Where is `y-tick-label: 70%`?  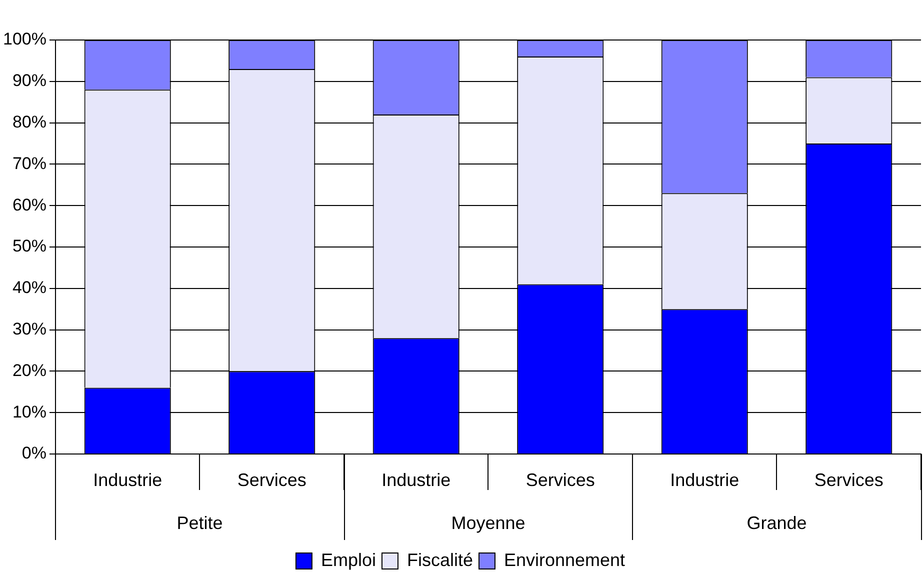 y-tick-label: 70% is located at coordinates (29, 163).